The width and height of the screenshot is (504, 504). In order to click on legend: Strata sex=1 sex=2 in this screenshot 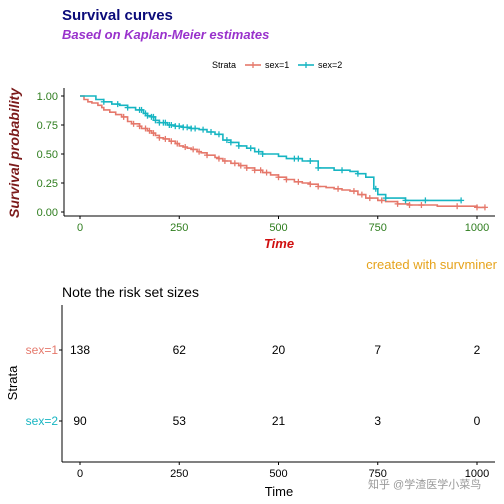, I will do `click(277, 65)`.